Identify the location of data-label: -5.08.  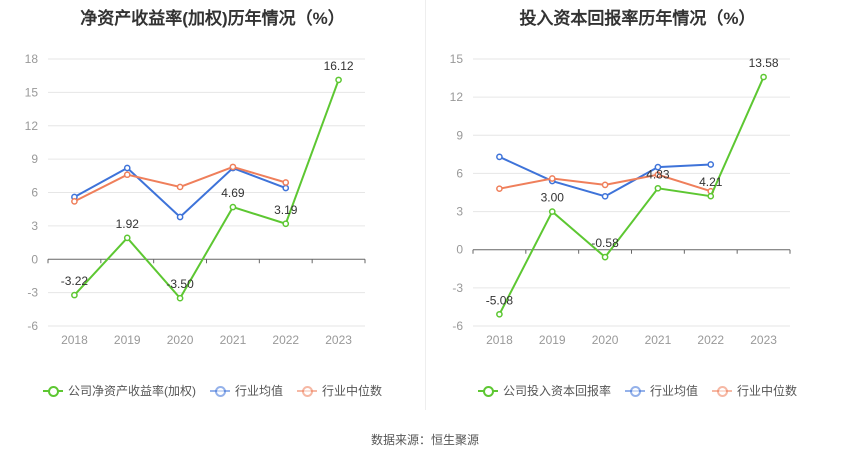
(500, 300).